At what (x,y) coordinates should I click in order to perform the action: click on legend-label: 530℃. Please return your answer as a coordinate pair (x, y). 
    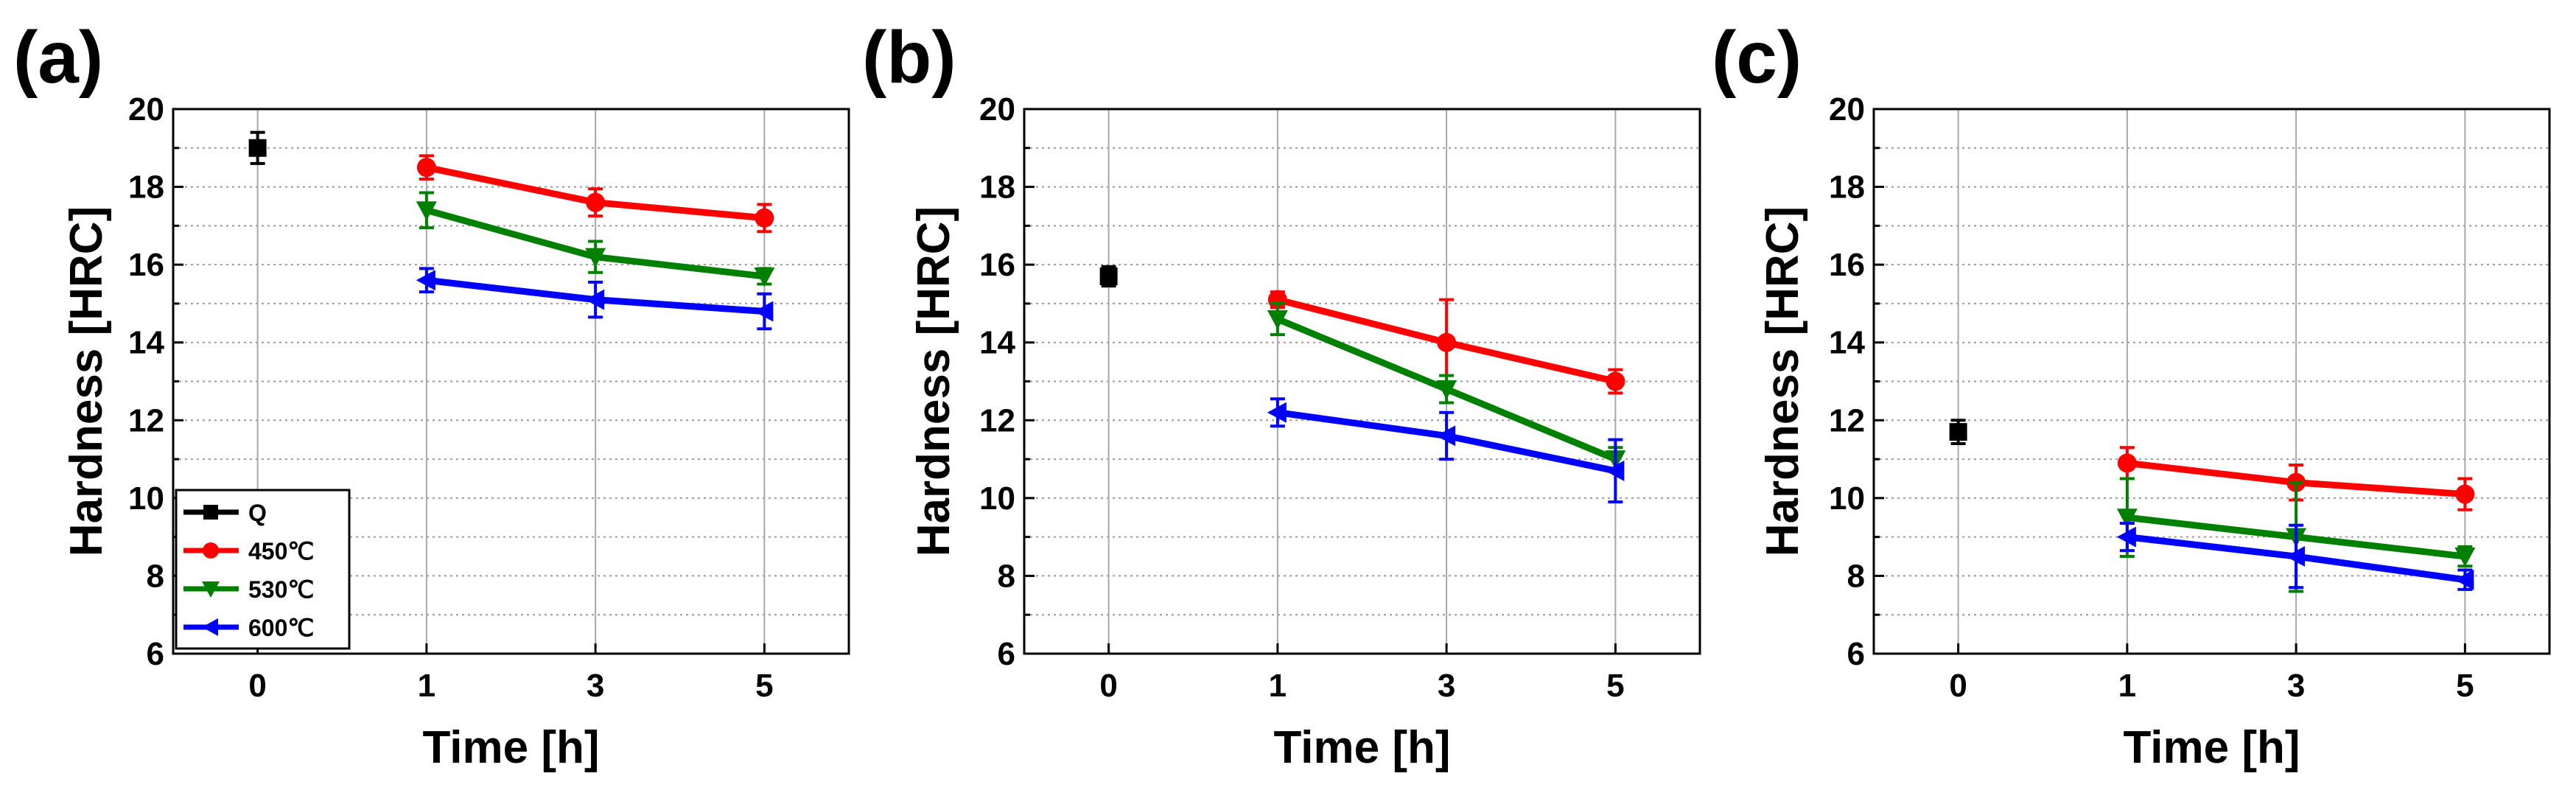
    Looking at the image, I should click on (281, 589).